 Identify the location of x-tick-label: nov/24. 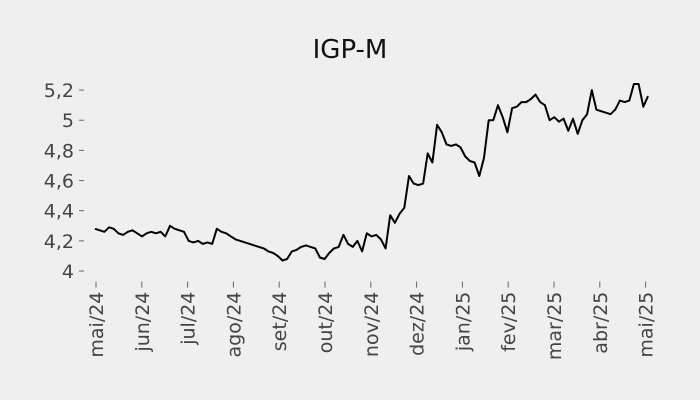
(372, 325).